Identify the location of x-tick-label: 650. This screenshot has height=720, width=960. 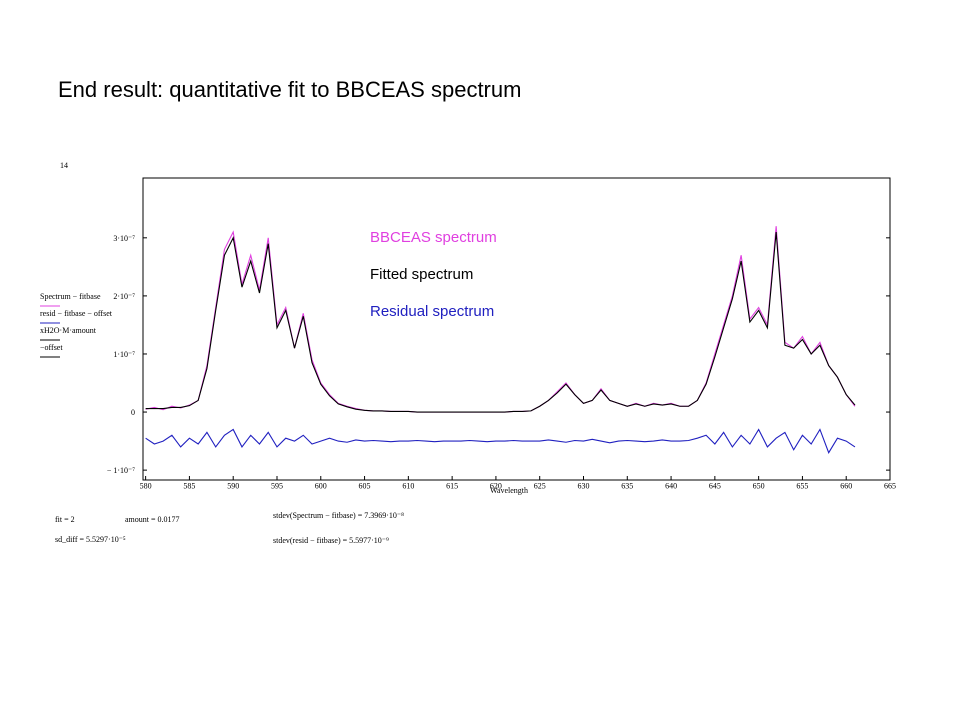
(759, 486).